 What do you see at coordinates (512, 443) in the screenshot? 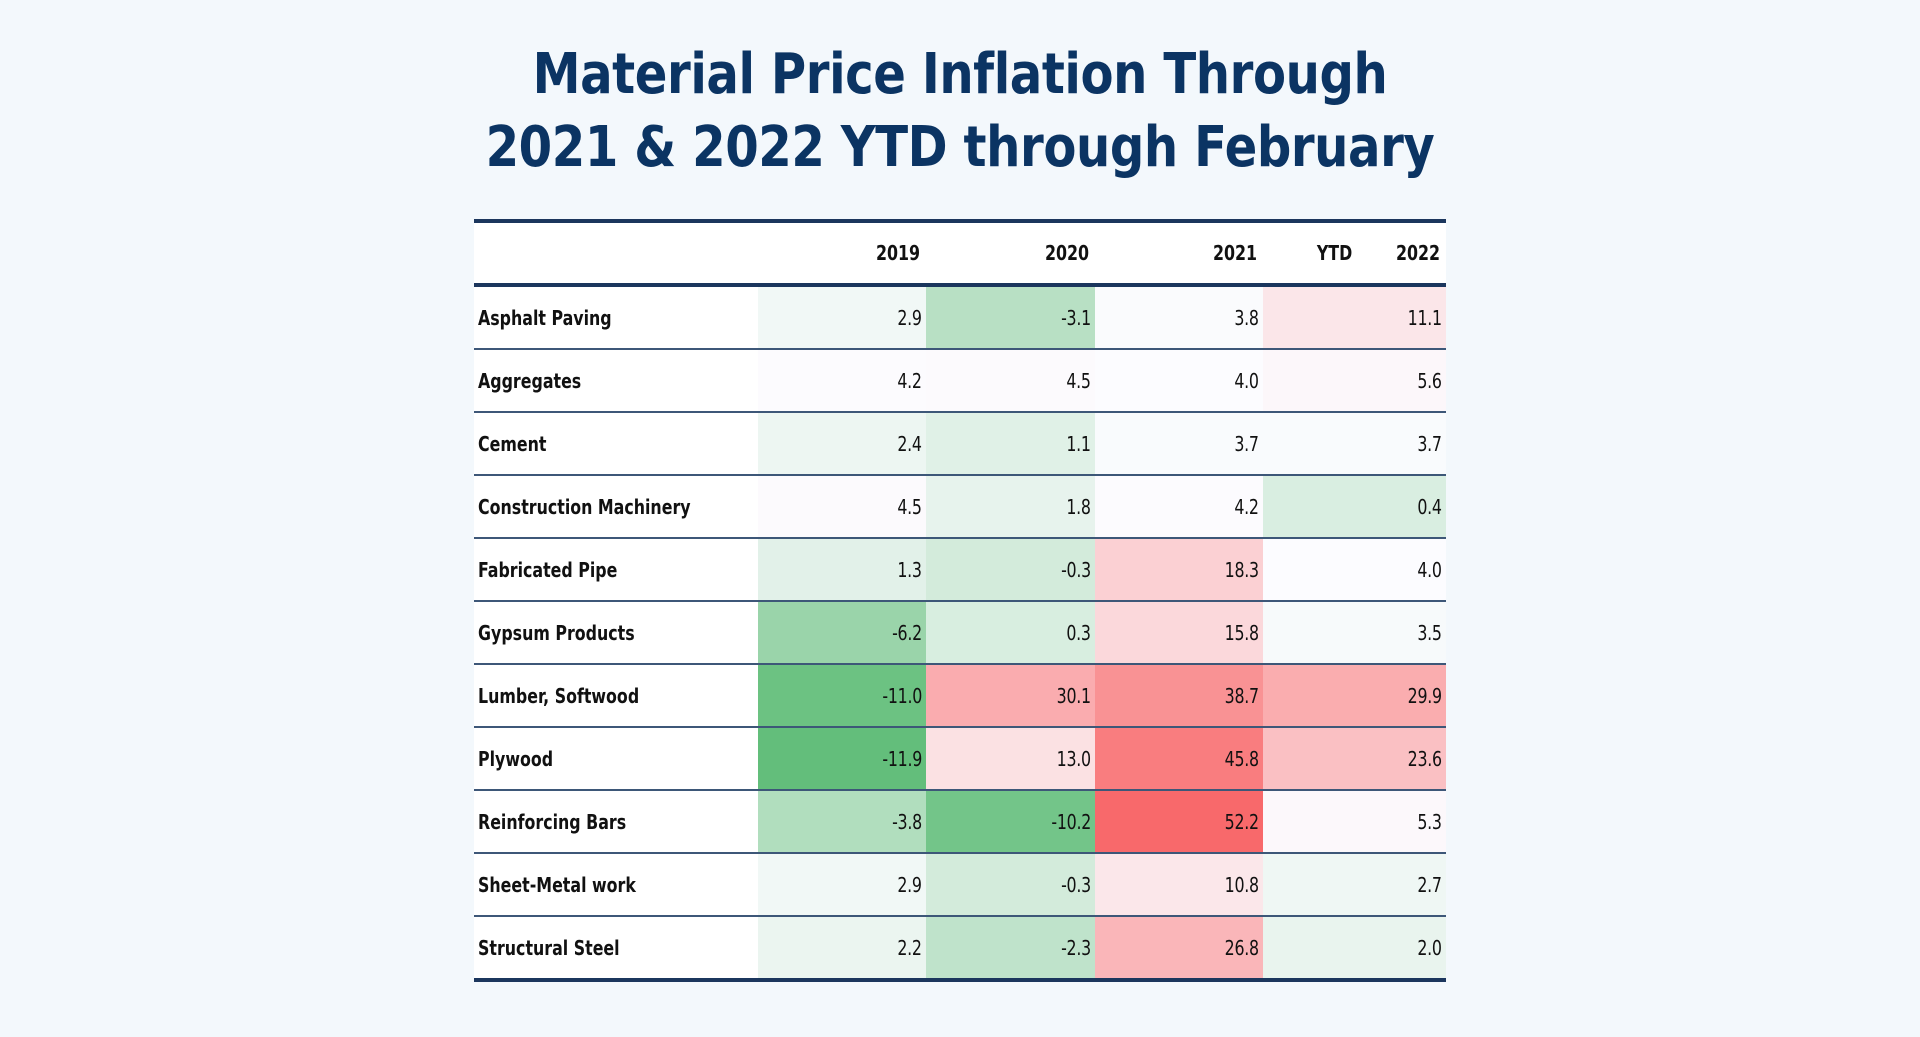
I see `row-label: Cement` at bounding box center [512, 443].